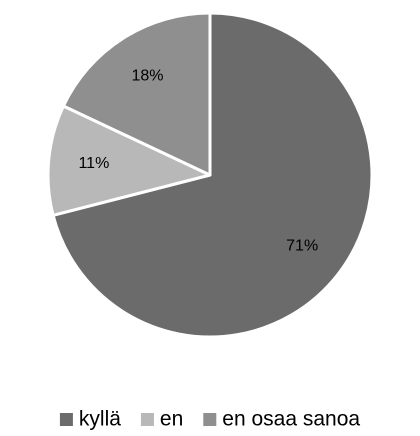  Describe the element at coordinates (171, 419) in the screenshot. I see `legend-label: en` at that location.